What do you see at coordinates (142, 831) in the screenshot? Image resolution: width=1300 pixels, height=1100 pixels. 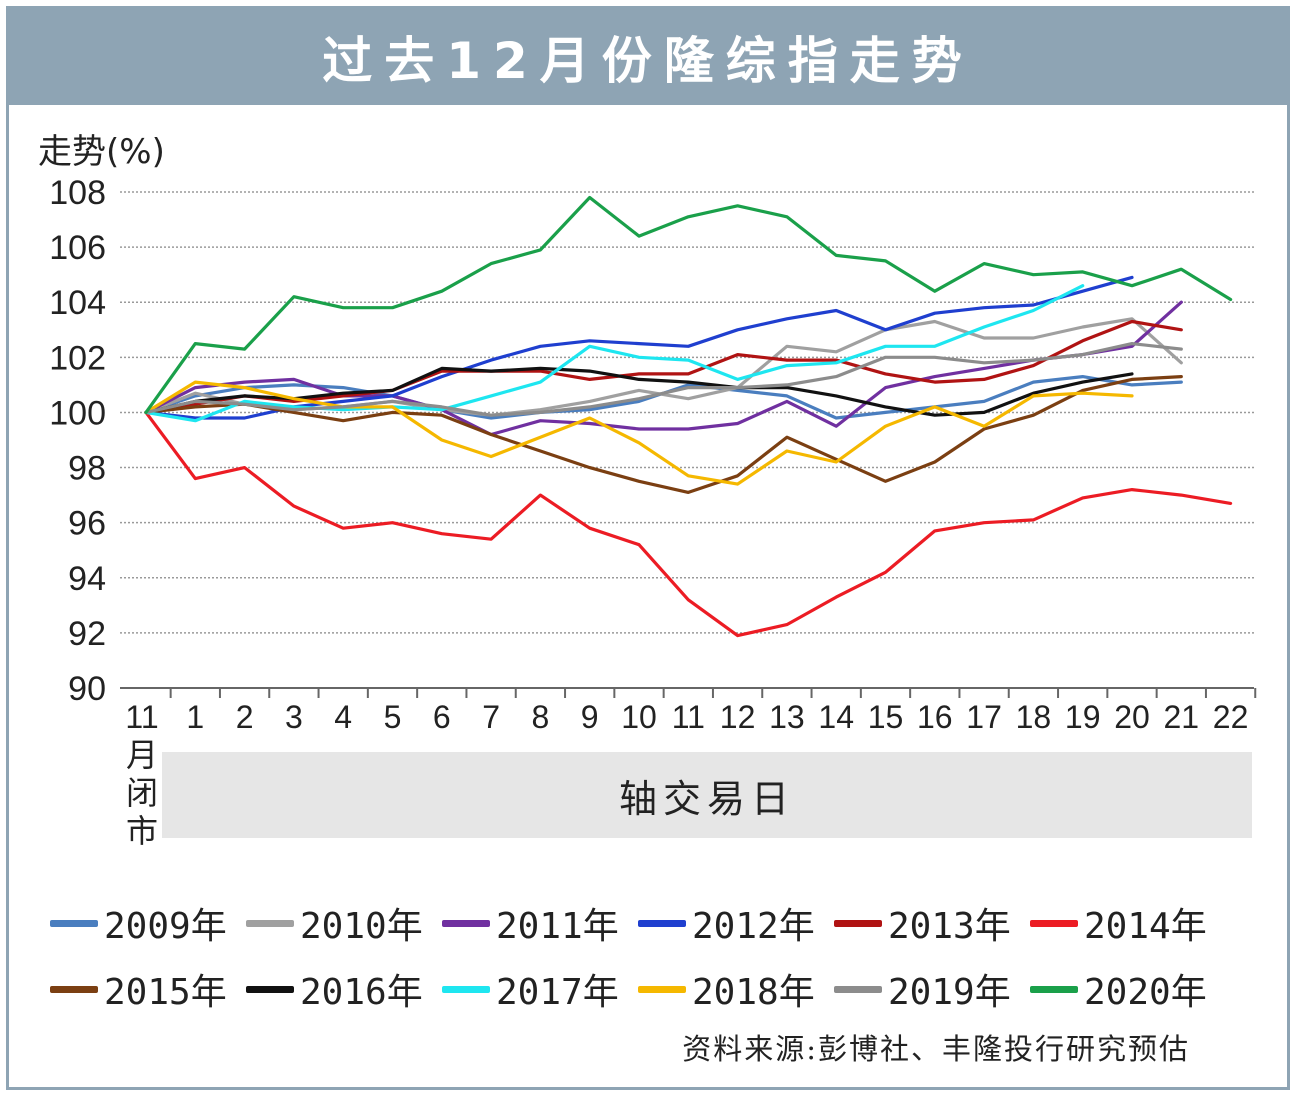 I see `x-tick-label: 市` at bounding box center [142, 831].